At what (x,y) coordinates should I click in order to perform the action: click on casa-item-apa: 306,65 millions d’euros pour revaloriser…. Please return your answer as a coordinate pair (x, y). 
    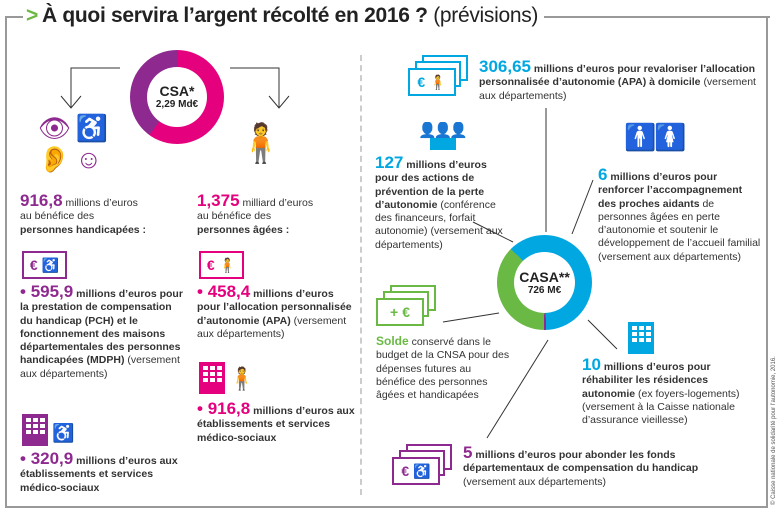
    Looking at the image, I should click on (617, 79).